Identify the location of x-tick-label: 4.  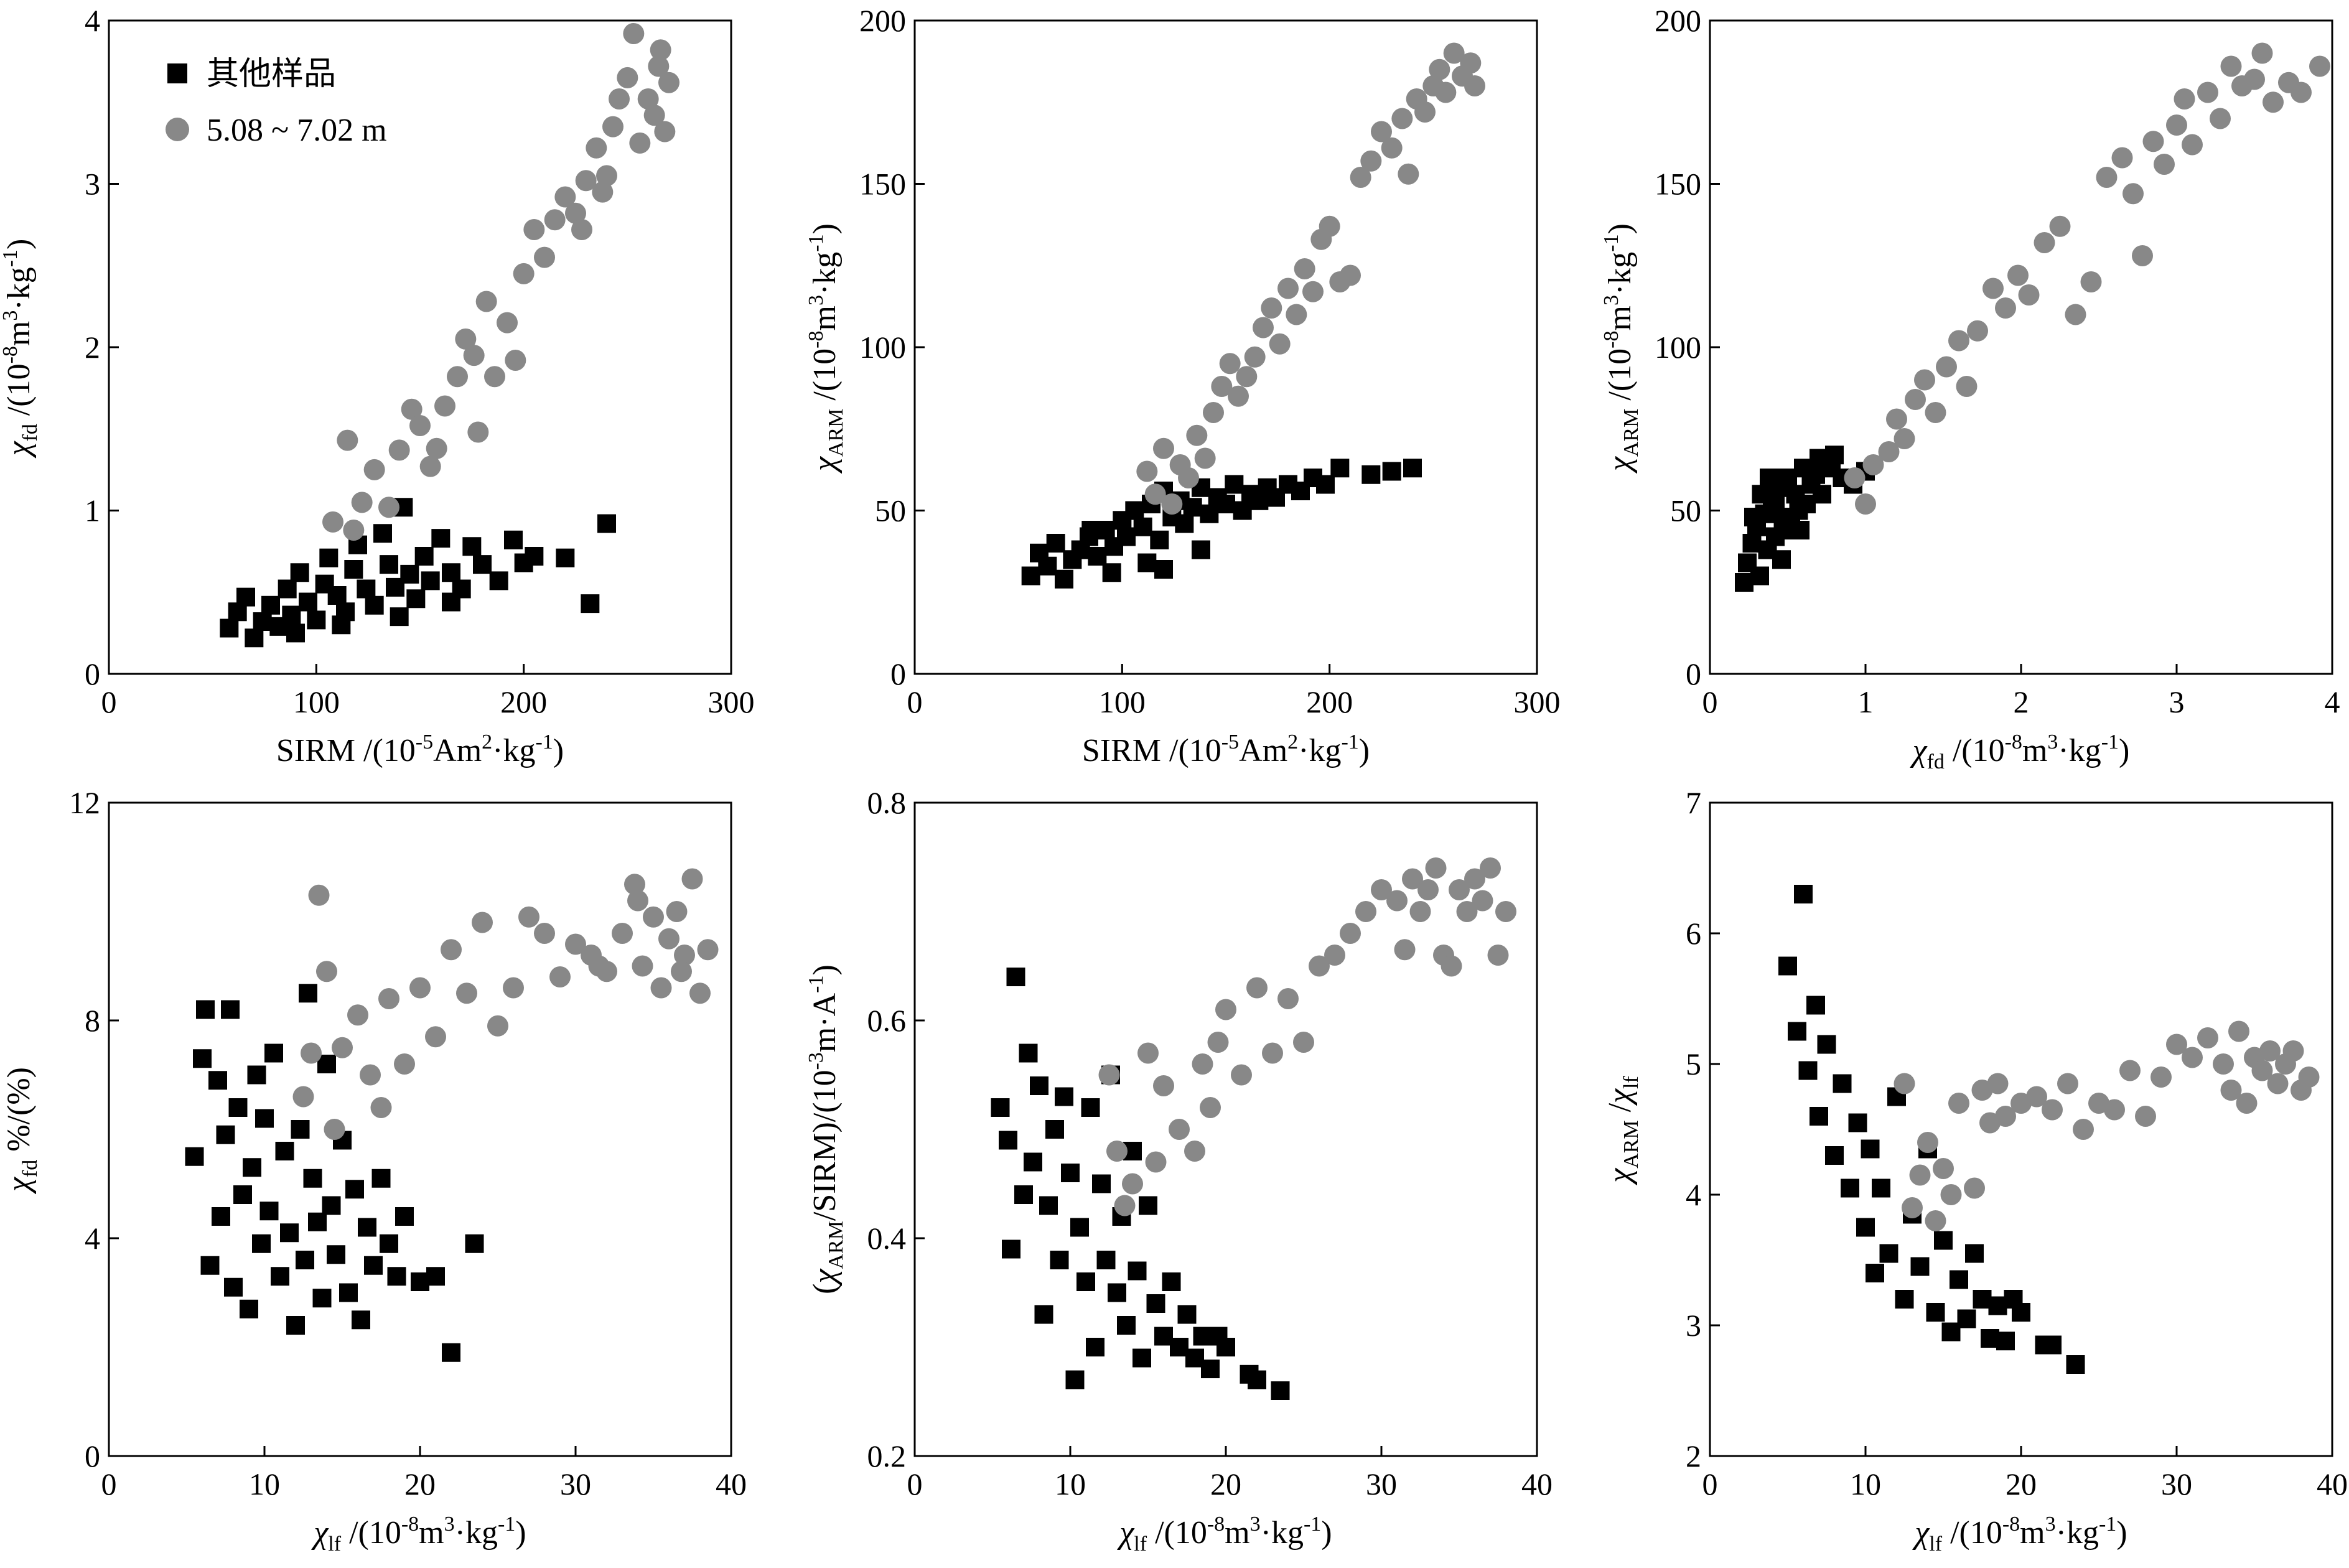
(2332, 701).